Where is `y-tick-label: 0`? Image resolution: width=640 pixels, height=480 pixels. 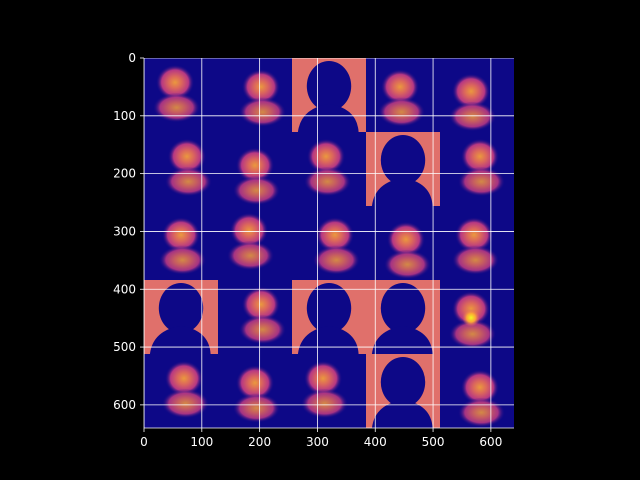
y-tick-label: 0 is located at coordinates (132, 58).